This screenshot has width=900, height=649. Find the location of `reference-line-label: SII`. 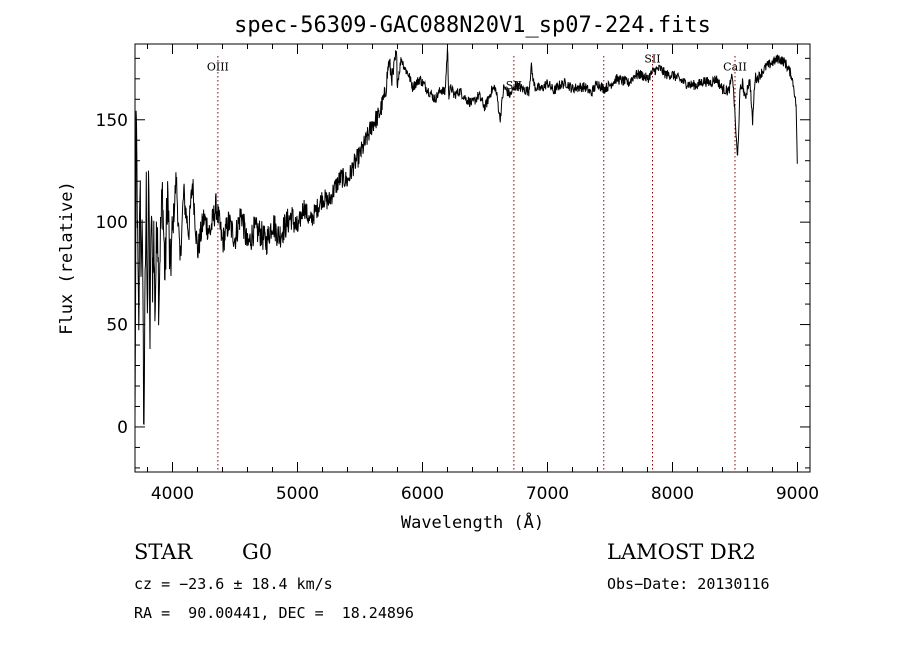

reference-line-label: SII is located at coordinates (652, 58).